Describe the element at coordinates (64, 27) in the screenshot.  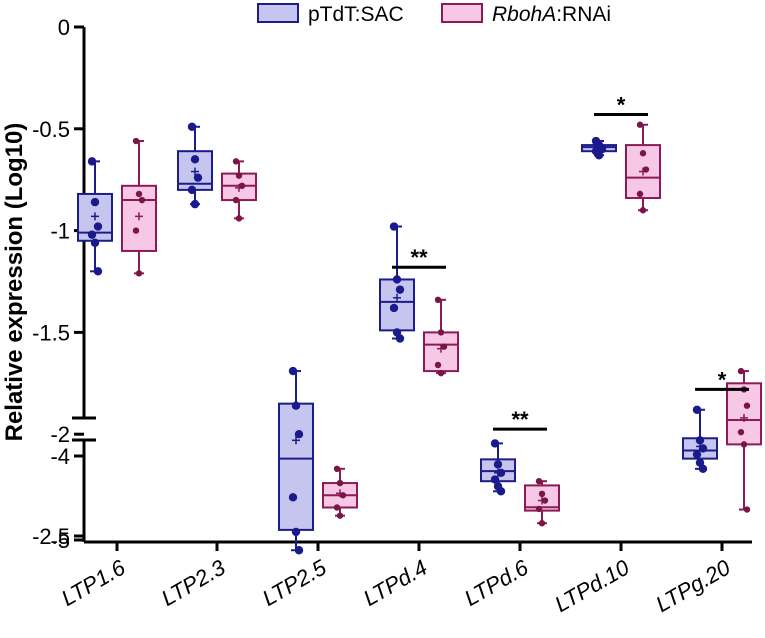
I see `y-tick-label: 0` at that location.